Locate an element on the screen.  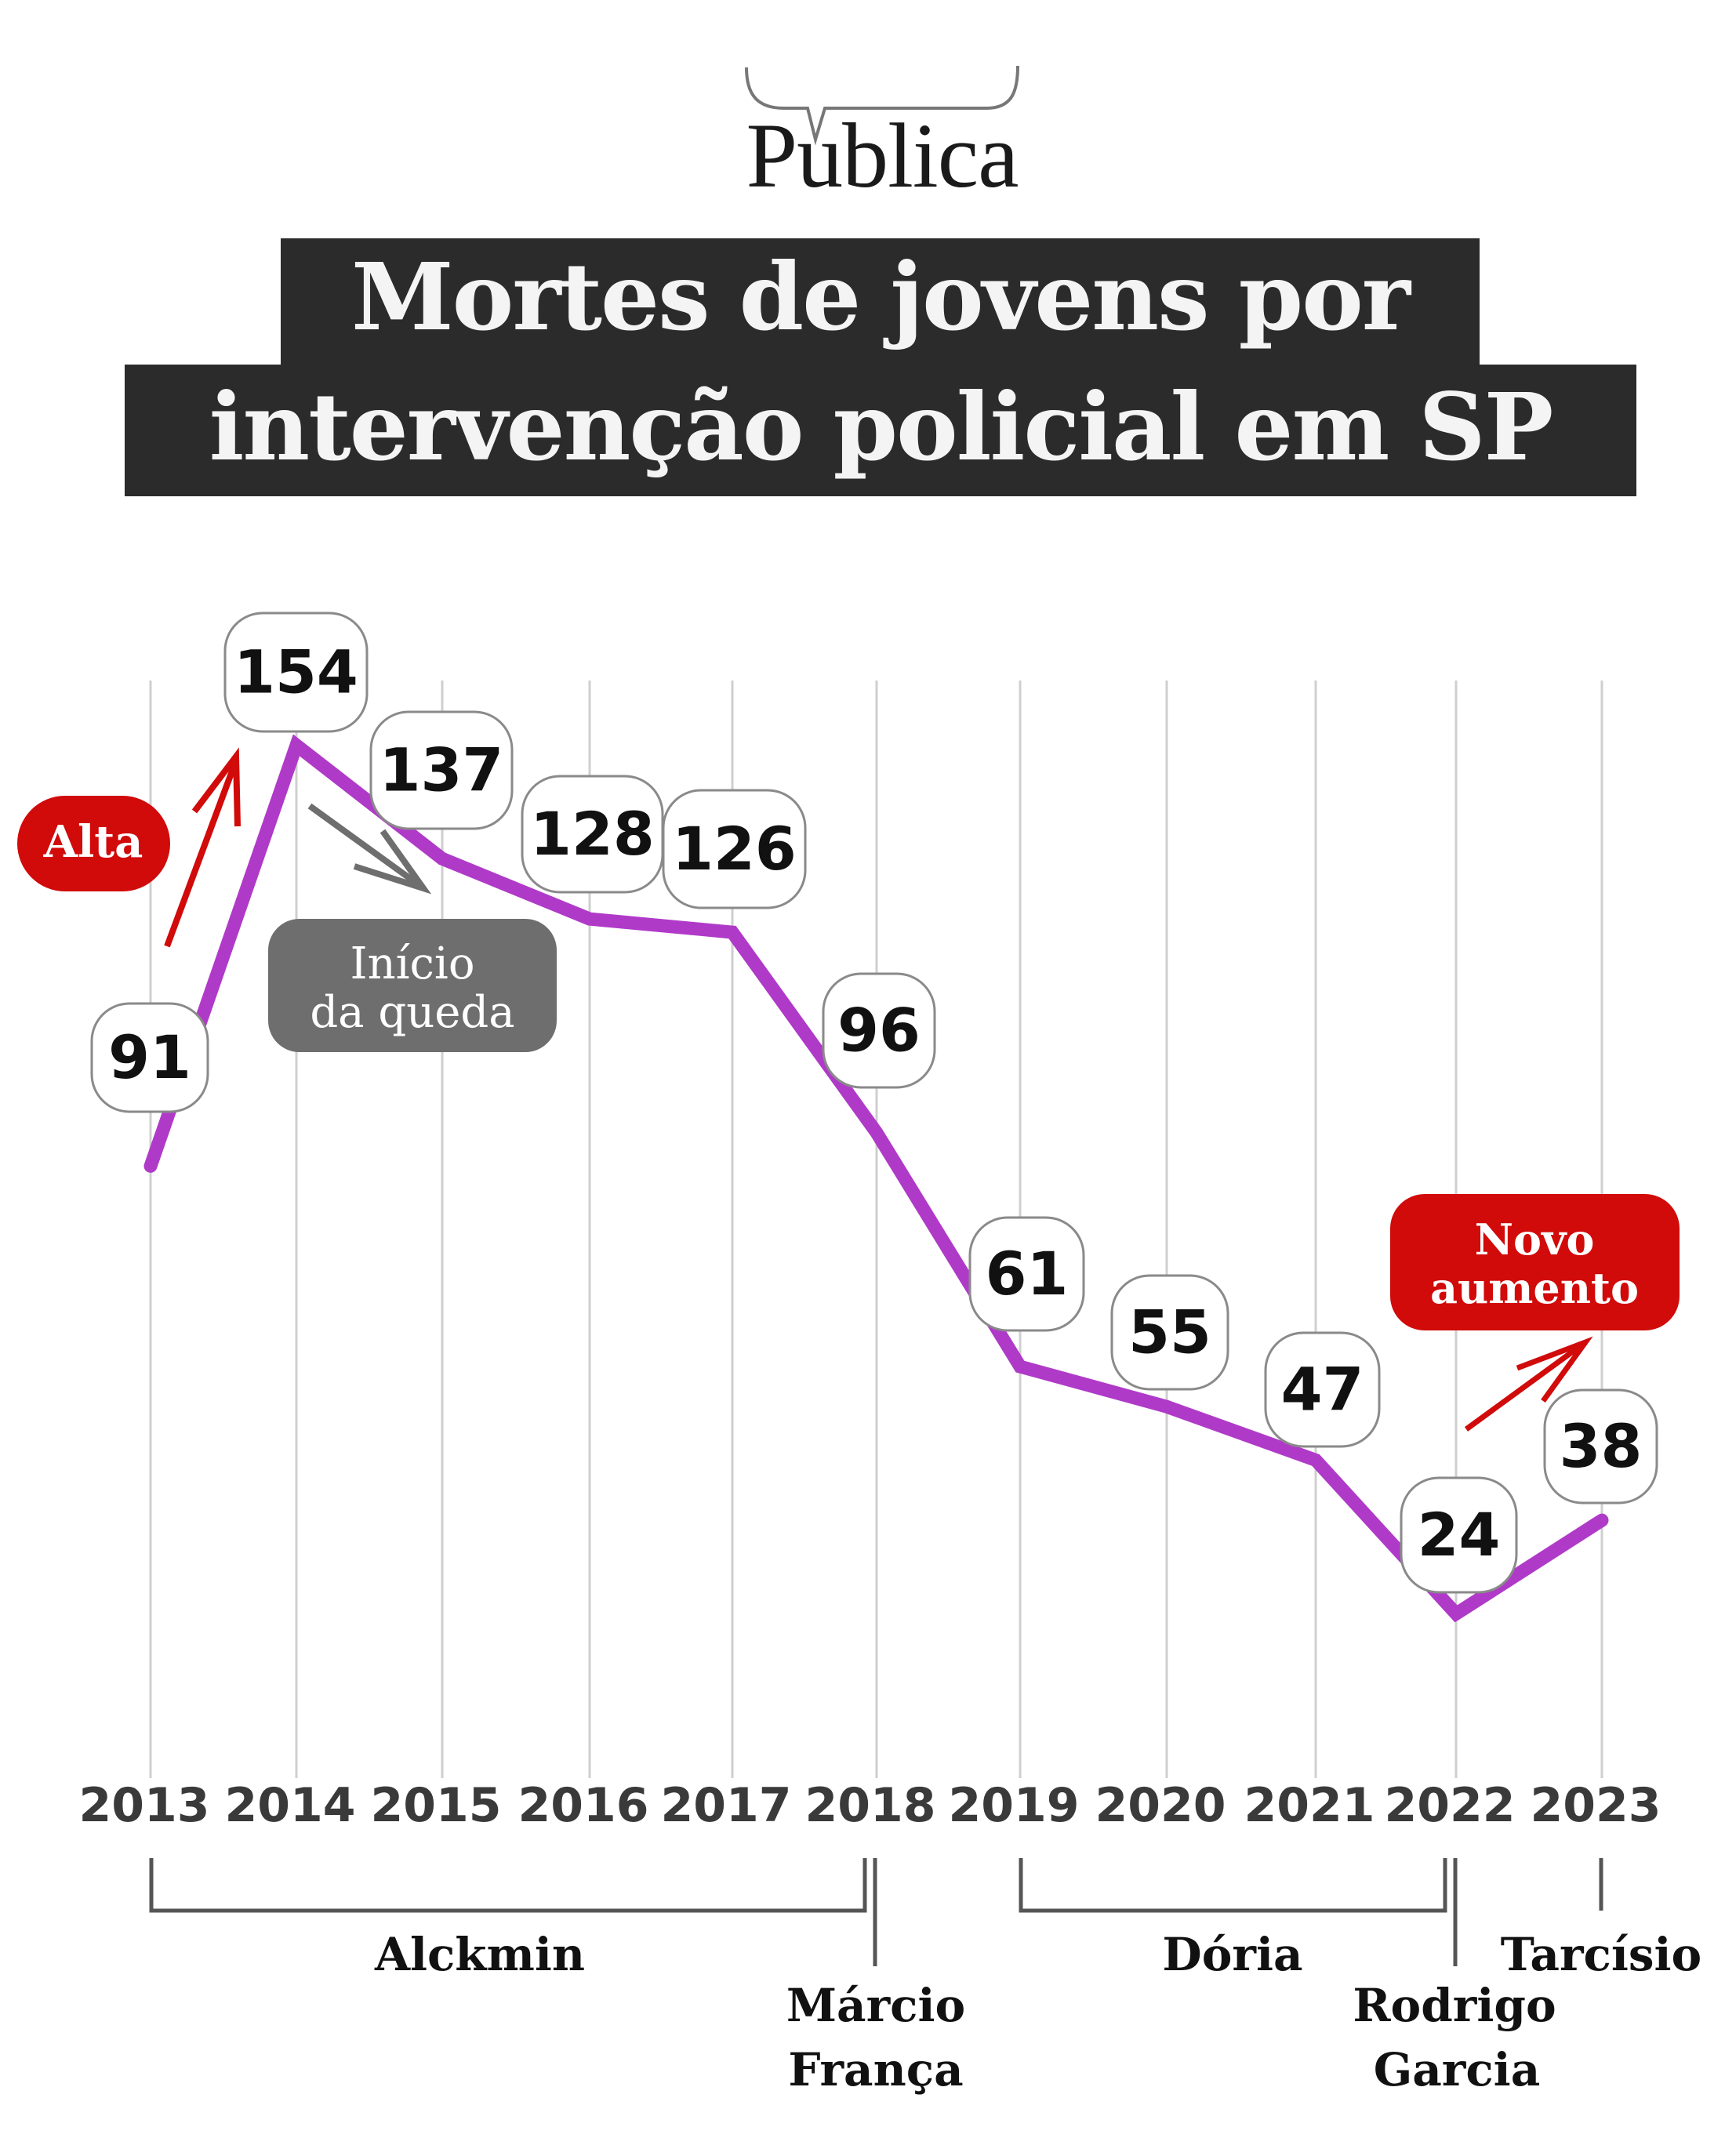
governor-label: Rodrigo is located at coordinates (1454, 2005).